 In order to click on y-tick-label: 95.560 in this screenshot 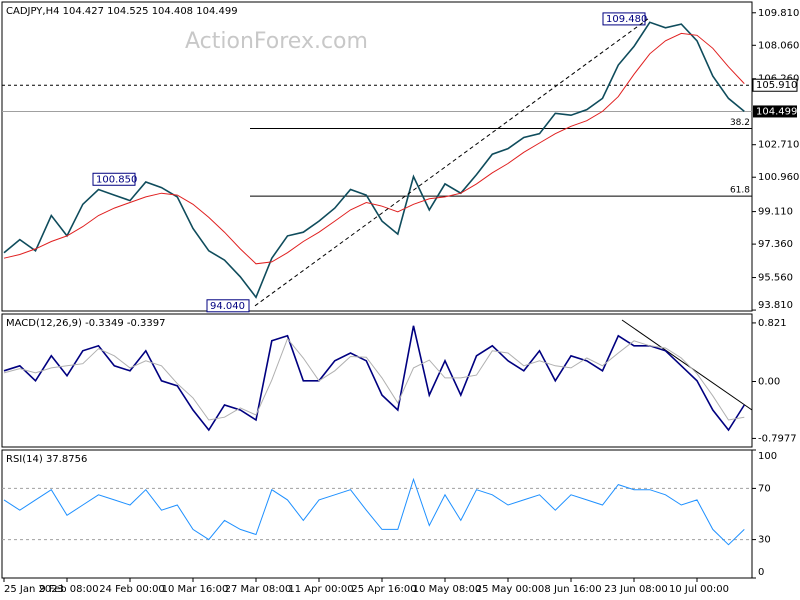, I will do `click(775, 278)`.